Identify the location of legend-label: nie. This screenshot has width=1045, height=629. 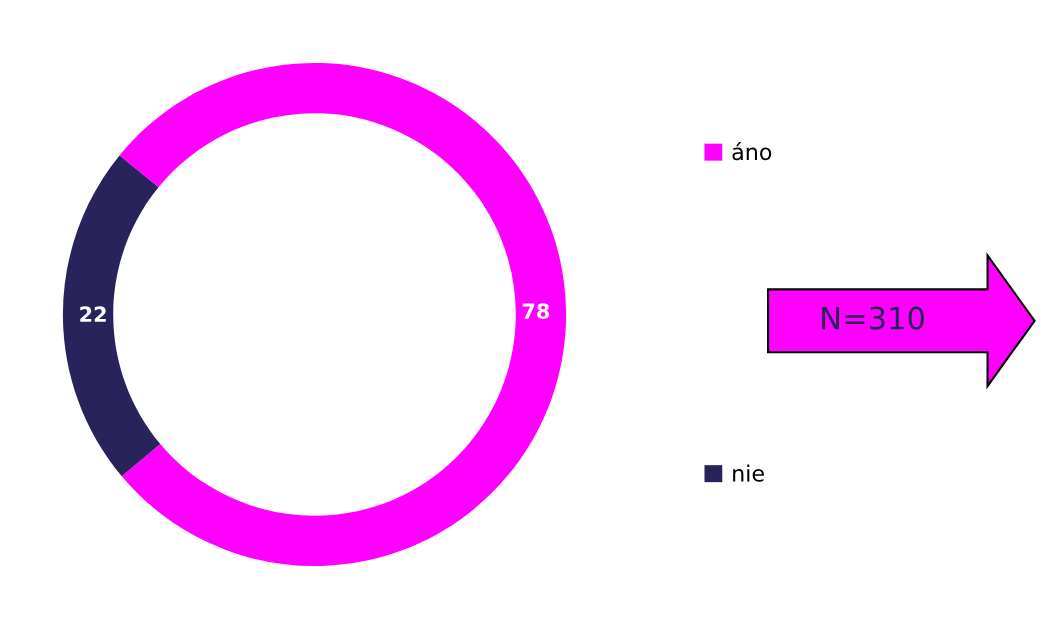
(748, 473).